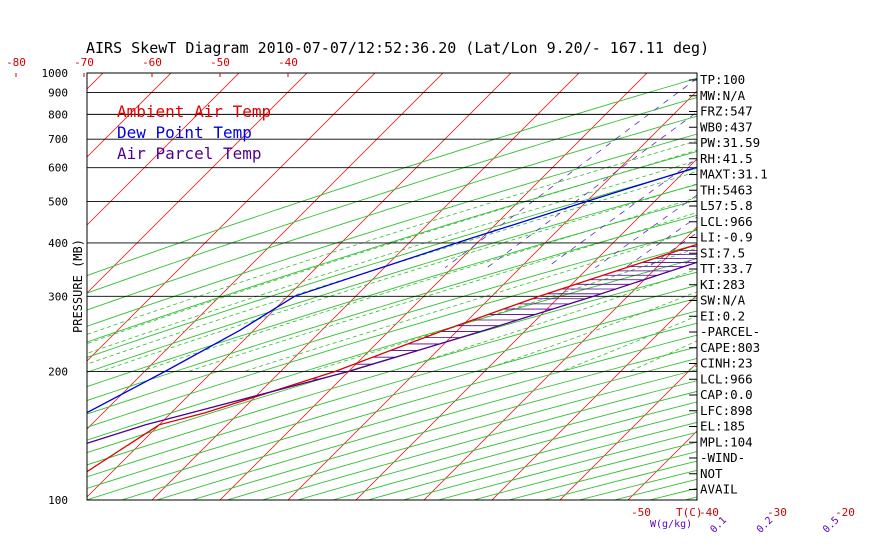  What do you see at coordinates (726, 189) in the screenshot?
I see `stat-item: TH:5463` at bounding box center [726, 189].